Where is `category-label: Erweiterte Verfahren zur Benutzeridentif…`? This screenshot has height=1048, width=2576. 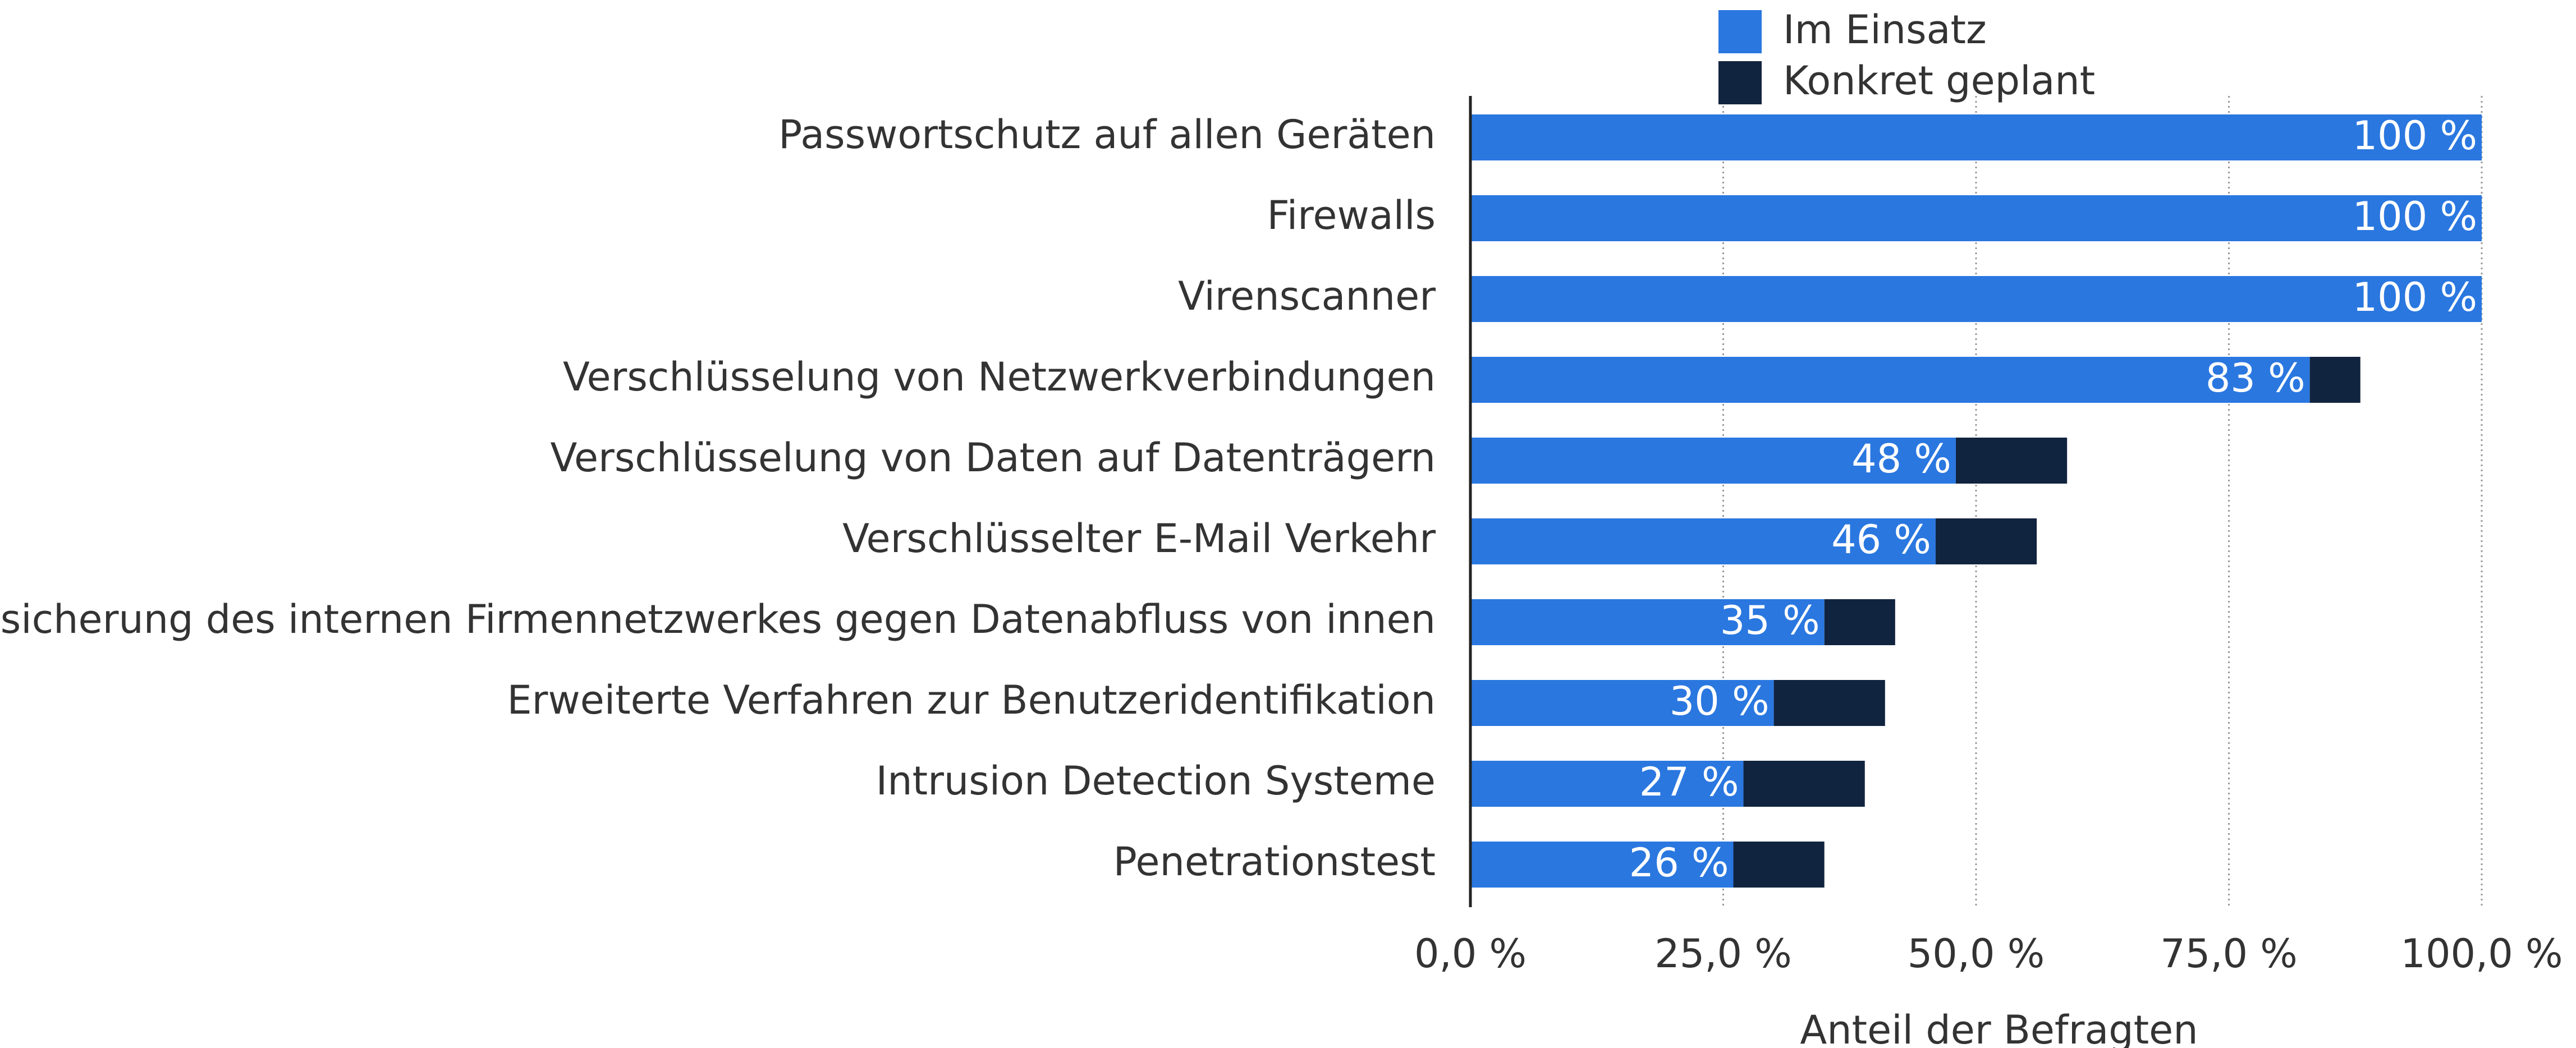 category-label: Erweiterte Verfahren zur Benutzeridentif… is located at coordinates (971, 700).